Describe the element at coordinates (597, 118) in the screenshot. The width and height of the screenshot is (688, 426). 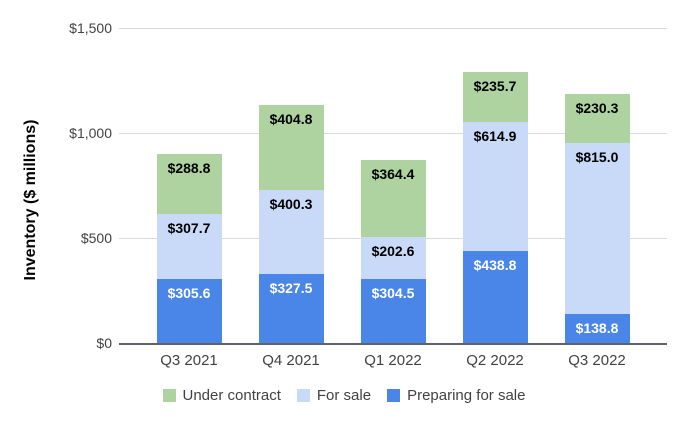
I see `bar-segment: $230.3` at that location.